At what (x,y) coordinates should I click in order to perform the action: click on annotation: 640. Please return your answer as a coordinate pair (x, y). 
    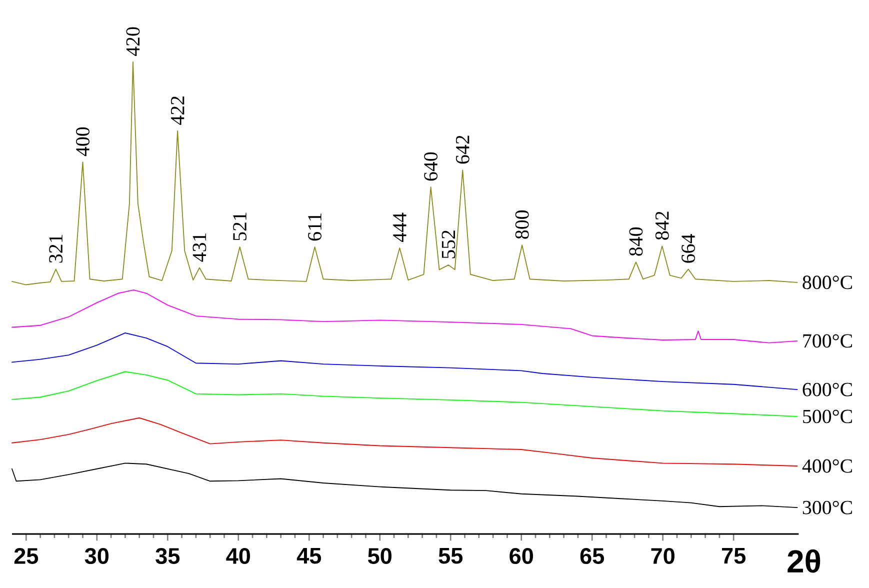
    Looking at the image, I should click on (431, 166).